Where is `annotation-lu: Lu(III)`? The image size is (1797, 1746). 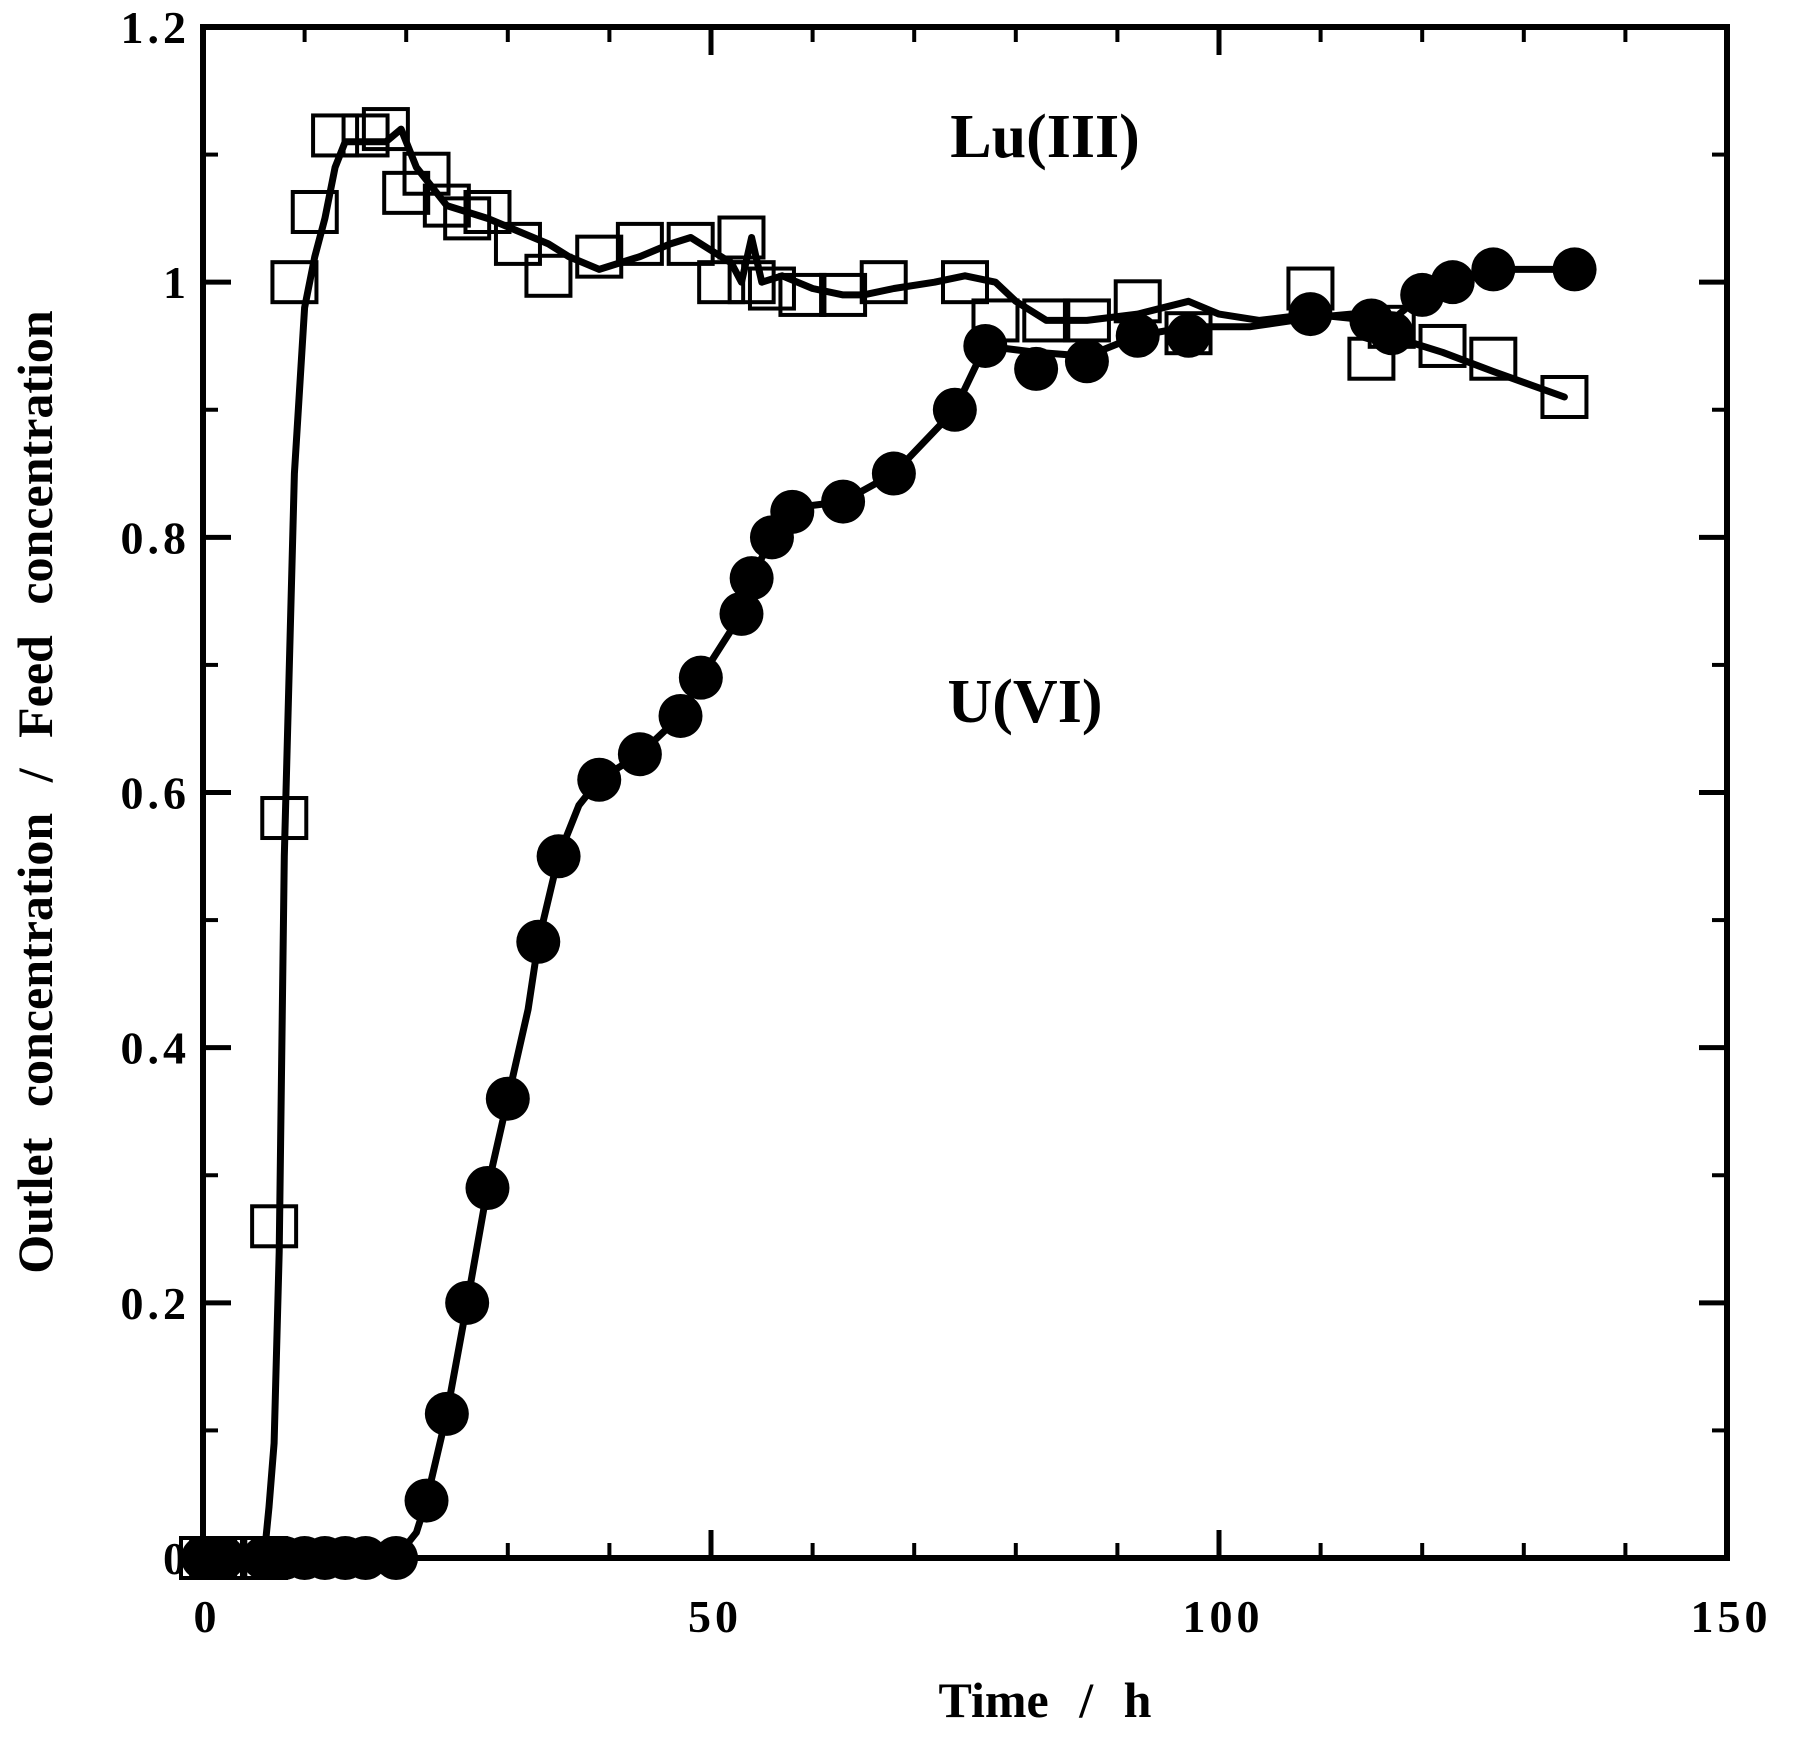 annotation-lu: Lu(III) is located at coordinates (1045, 137).